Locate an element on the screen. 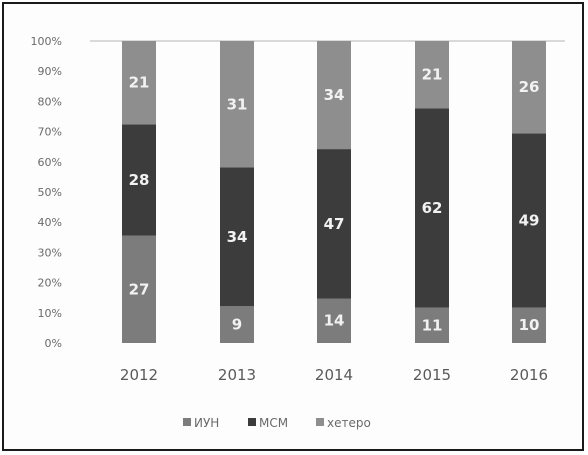 This screenshot has height=455, width=588. y-tick-label: 70% is located at coordinates (50, 132).